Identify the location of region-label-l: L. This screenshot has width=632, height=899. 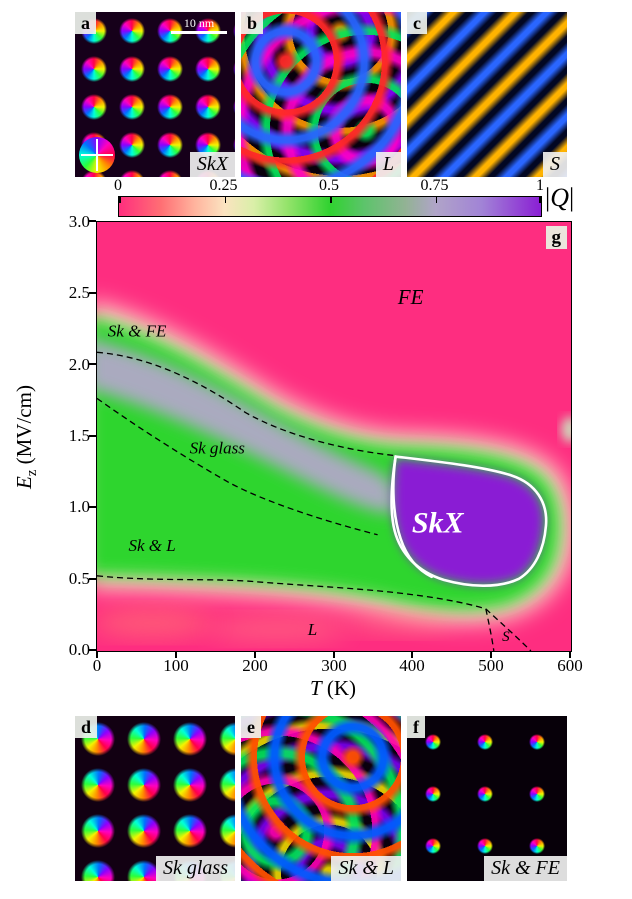
(312, 629).